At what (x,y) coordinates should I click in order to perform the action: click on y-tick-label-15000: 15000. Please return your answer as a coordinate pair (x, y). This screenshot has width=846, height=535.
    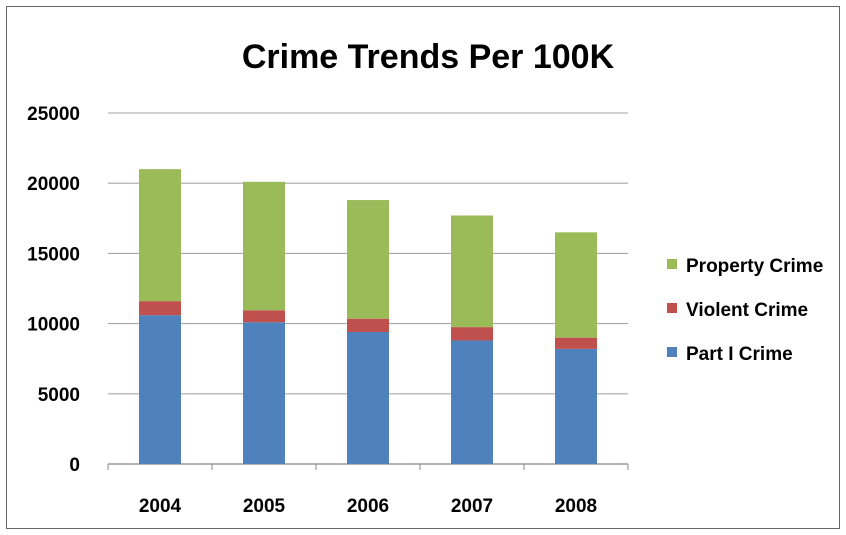
    Looking at the image, I should click on (53, 254).